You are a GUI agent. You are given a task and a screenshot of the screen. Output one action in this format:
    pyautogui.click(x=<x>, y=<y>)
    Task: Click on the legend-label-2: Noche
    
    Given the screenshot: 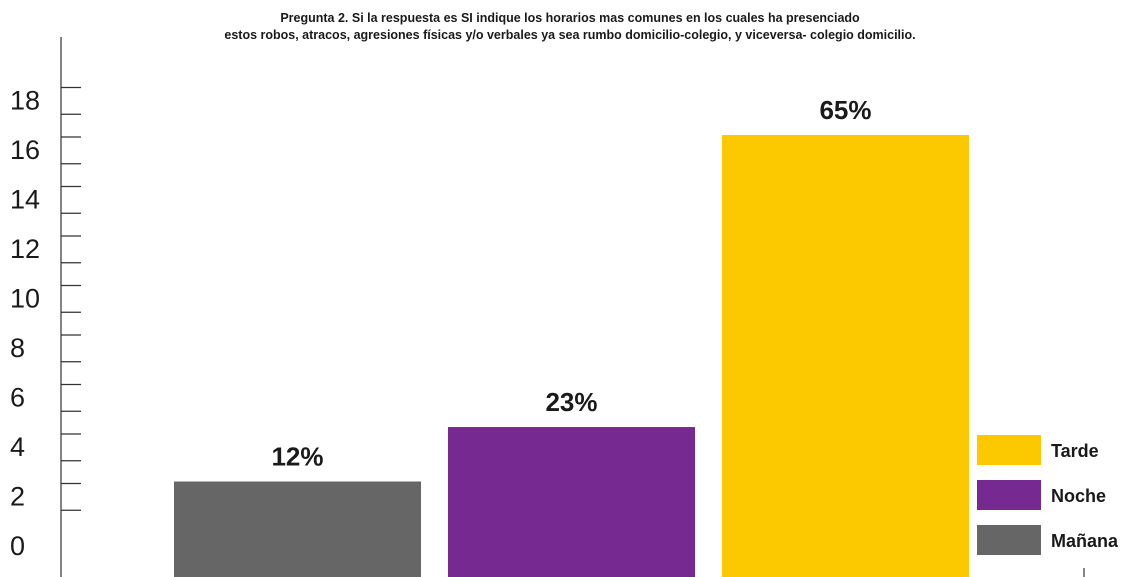 What is the action you would take?
    pyautogui.click(x=1078, y=496)
    